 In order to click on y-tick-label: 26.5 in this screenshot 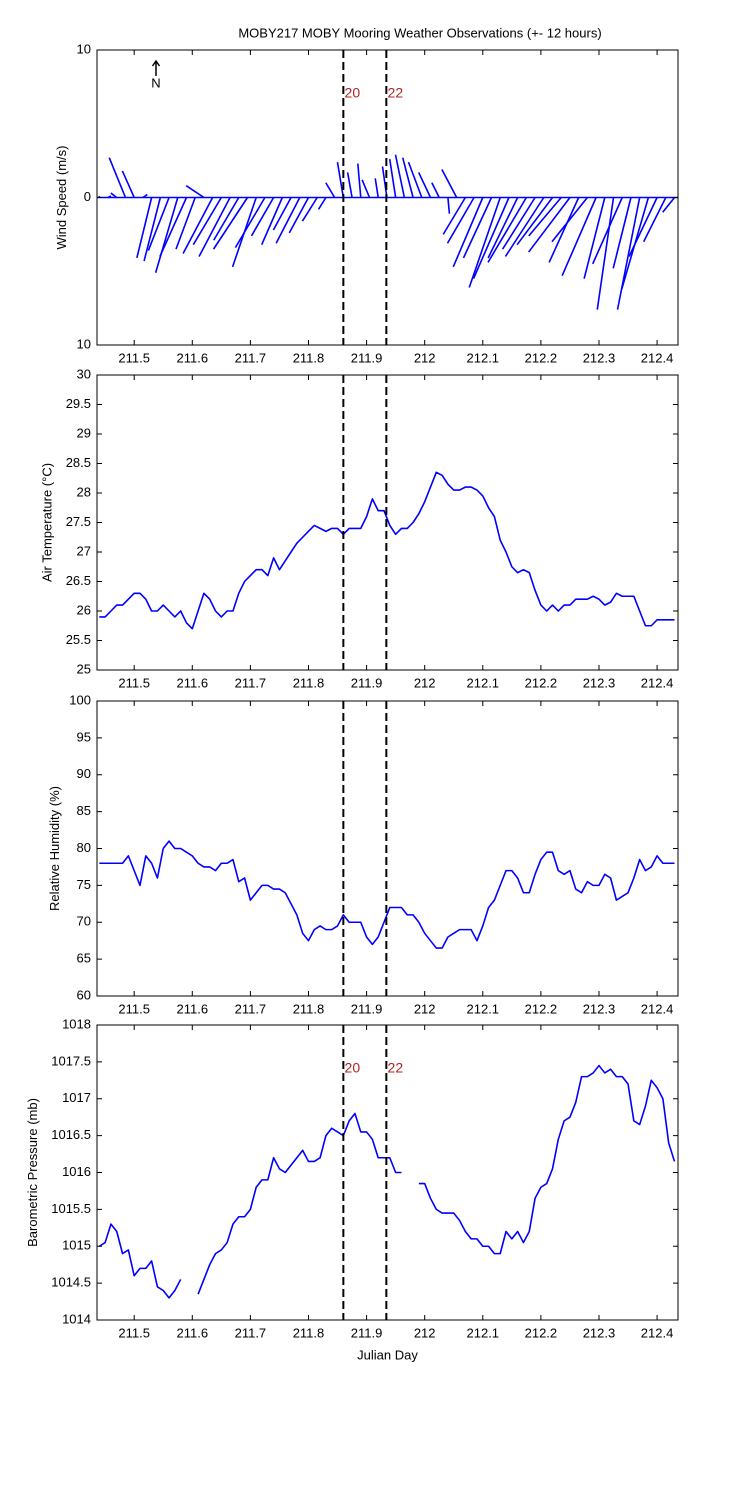, I will do `click(78, 580)`.